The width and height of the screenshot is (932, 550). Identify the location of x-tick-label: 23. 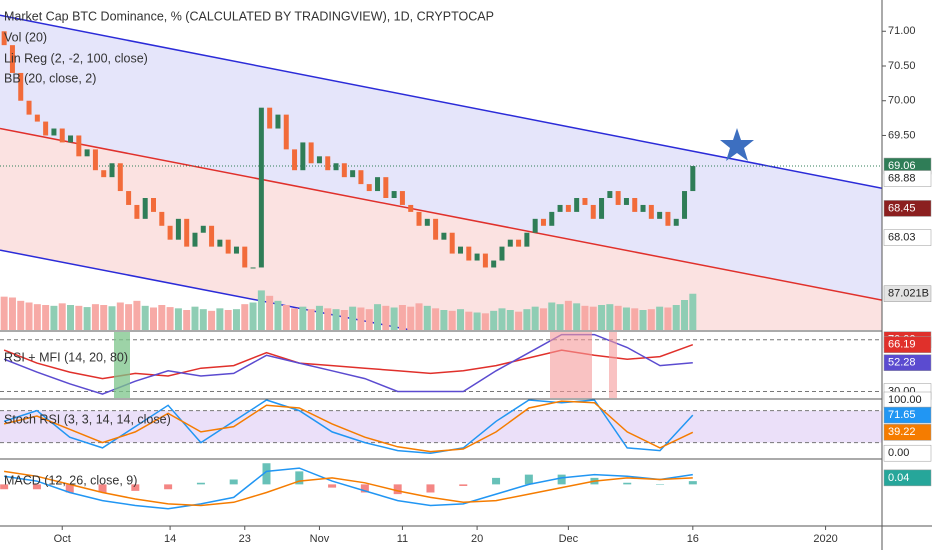
(245, 539).